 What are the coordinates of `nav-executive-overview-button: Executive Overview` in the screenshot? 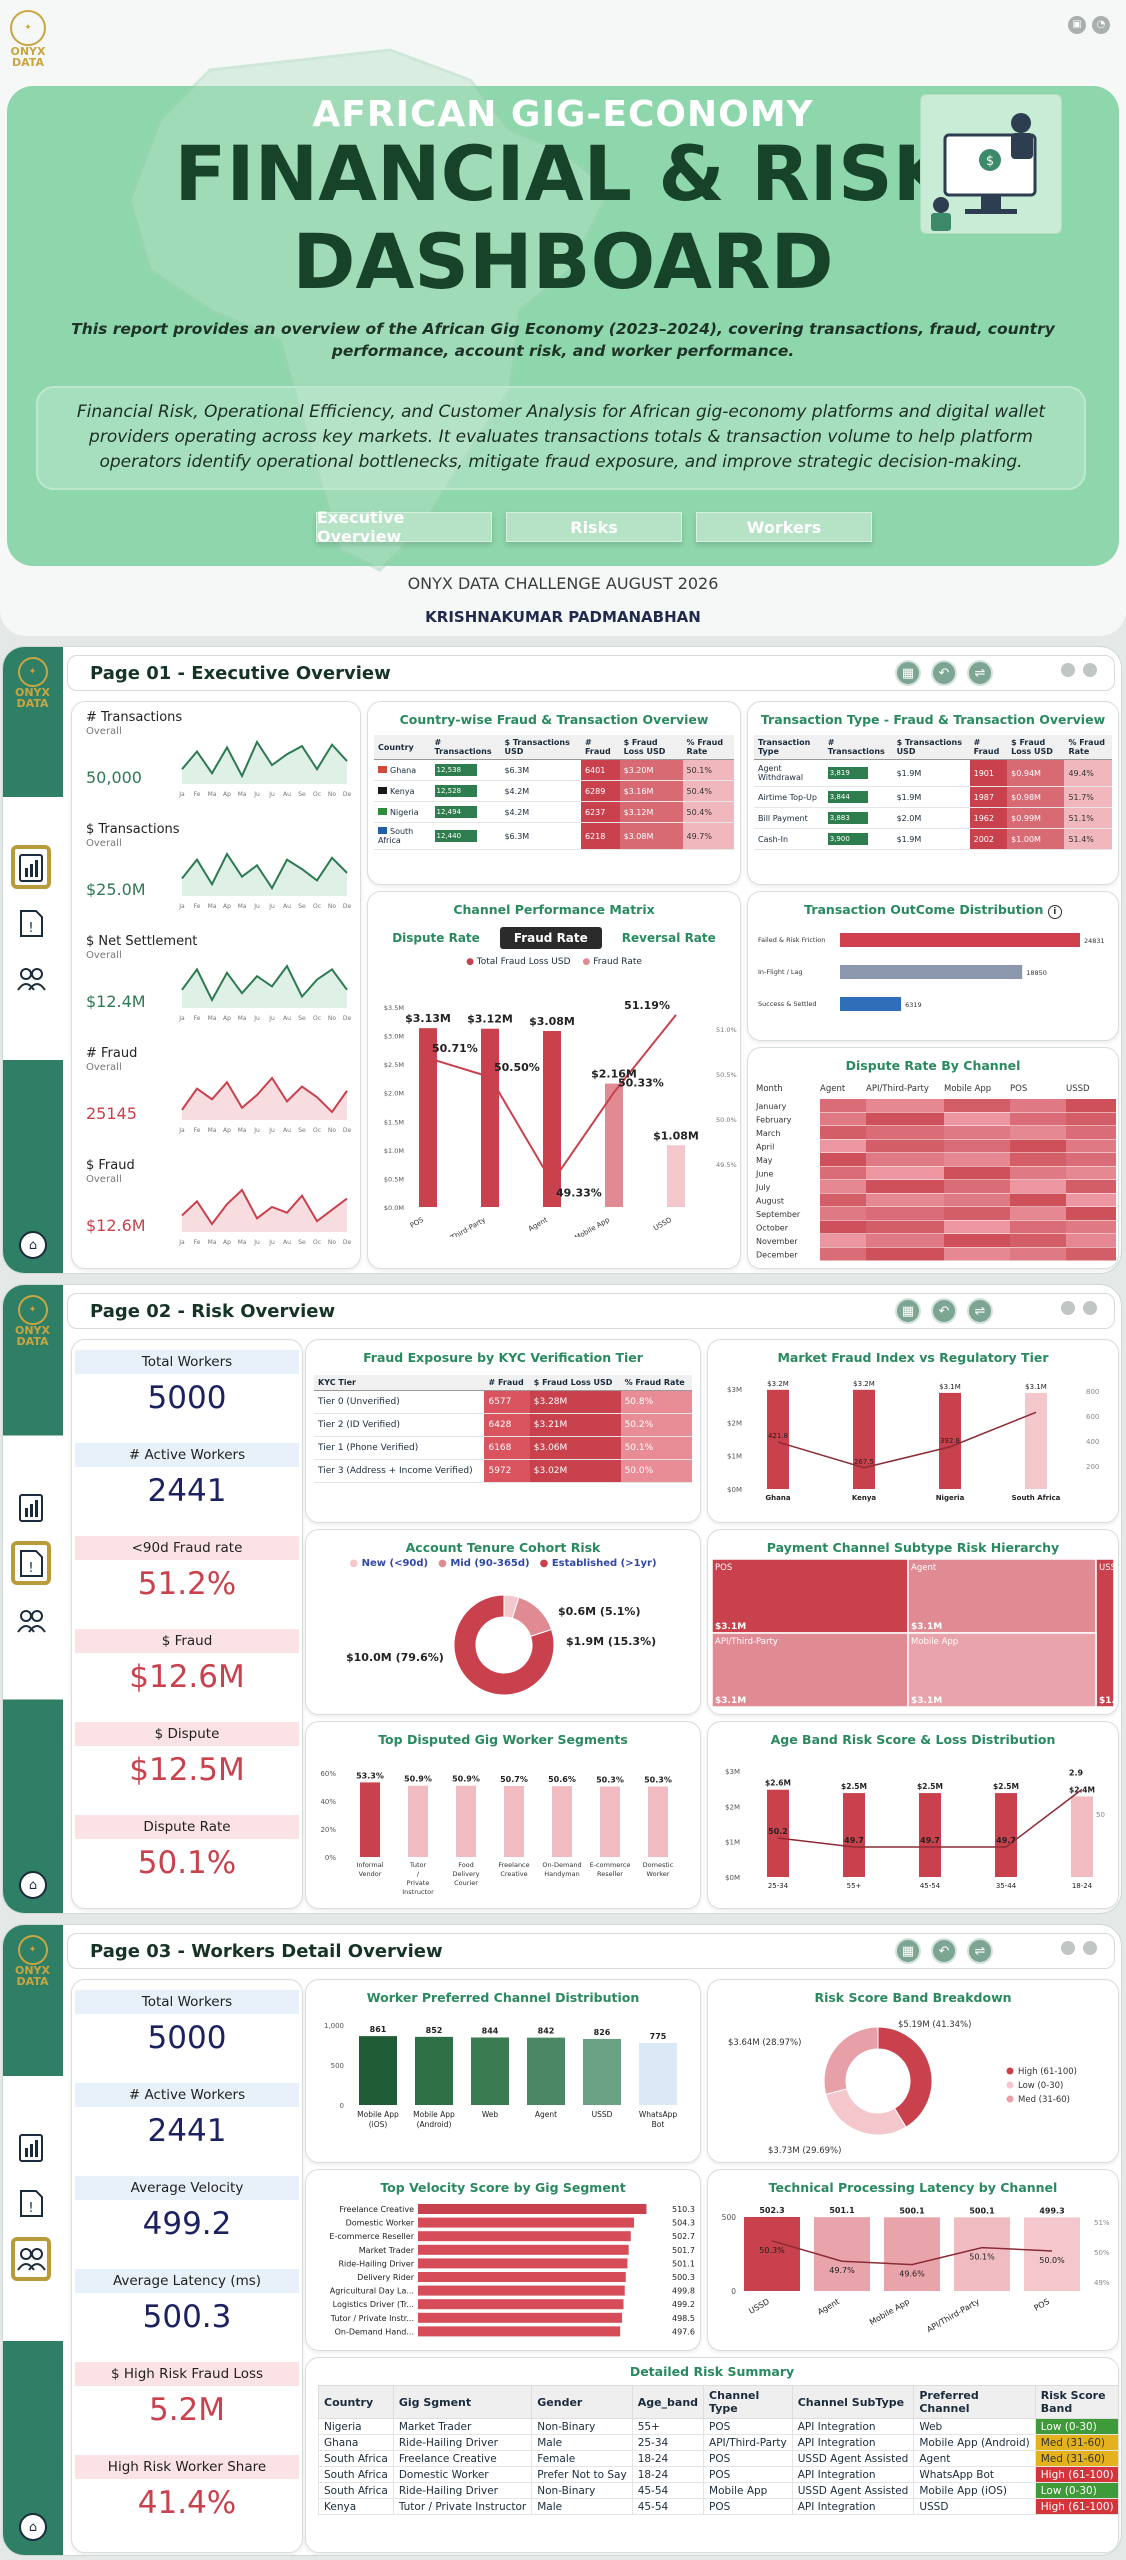 It's located at (404, 527).